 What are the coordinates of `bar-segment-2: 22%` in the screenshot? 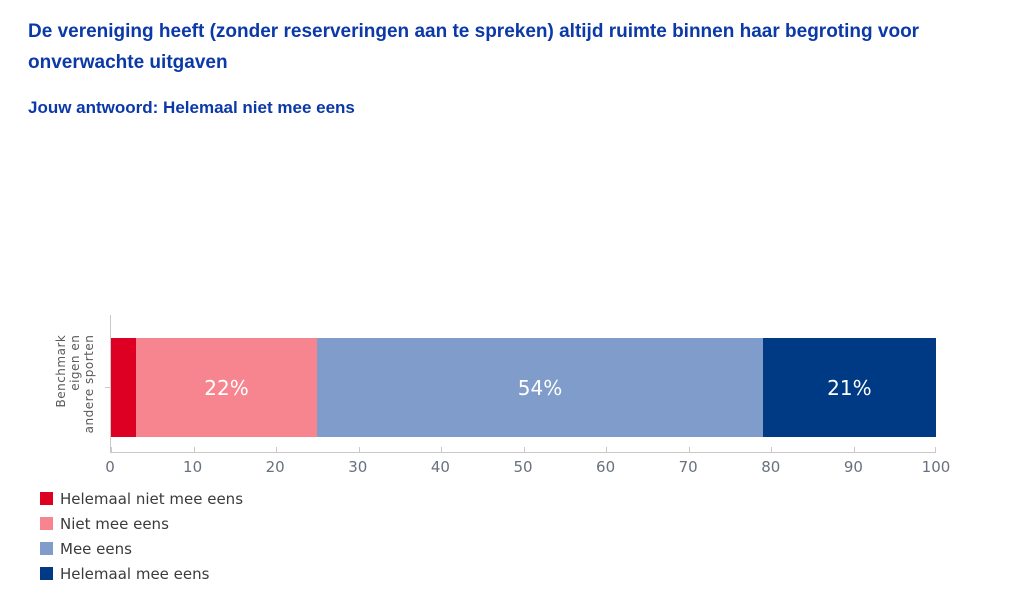 It's located at (226, 387).